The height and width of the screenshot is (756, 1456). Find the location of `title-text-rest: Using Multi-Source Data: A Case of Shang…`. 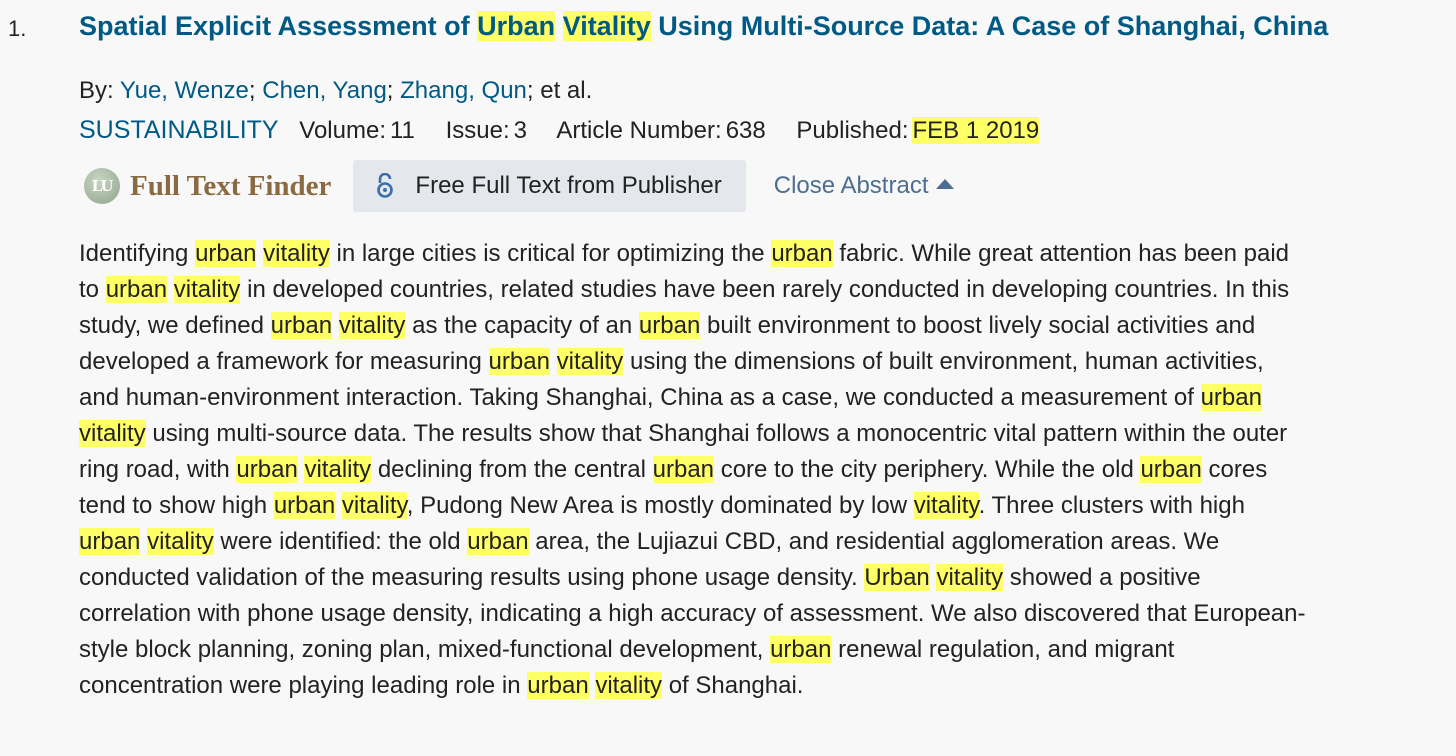

title-text-rest: Using Multi-Source Data: A Case of Shang… is located at coordinates (989, 26).